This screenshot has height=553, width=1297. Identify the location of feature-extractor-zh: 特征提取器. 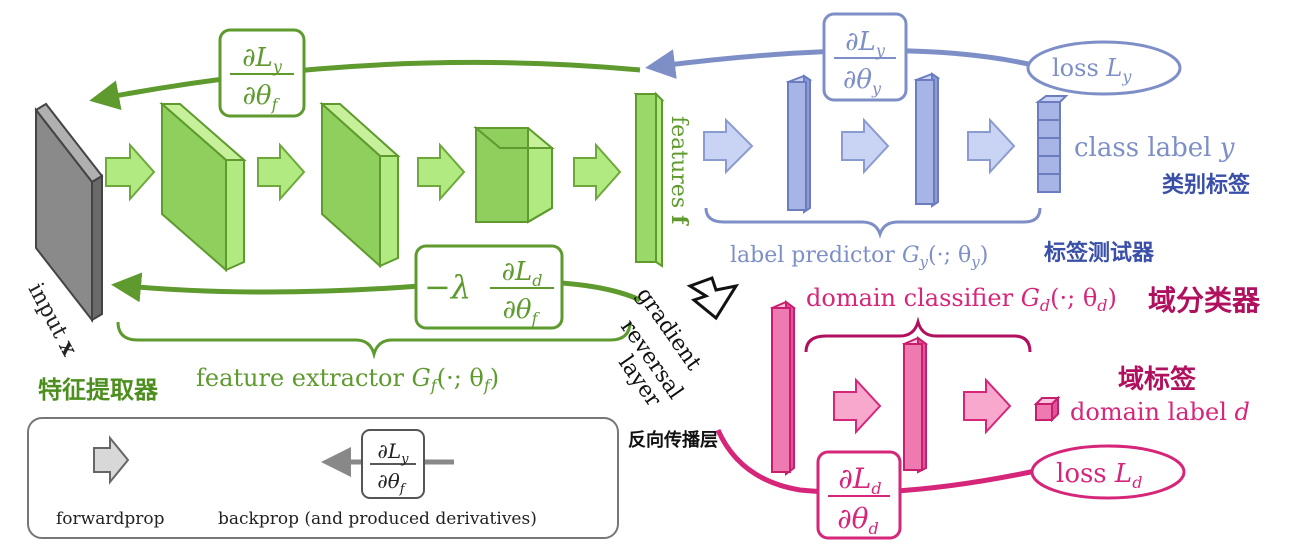
(98, 390).